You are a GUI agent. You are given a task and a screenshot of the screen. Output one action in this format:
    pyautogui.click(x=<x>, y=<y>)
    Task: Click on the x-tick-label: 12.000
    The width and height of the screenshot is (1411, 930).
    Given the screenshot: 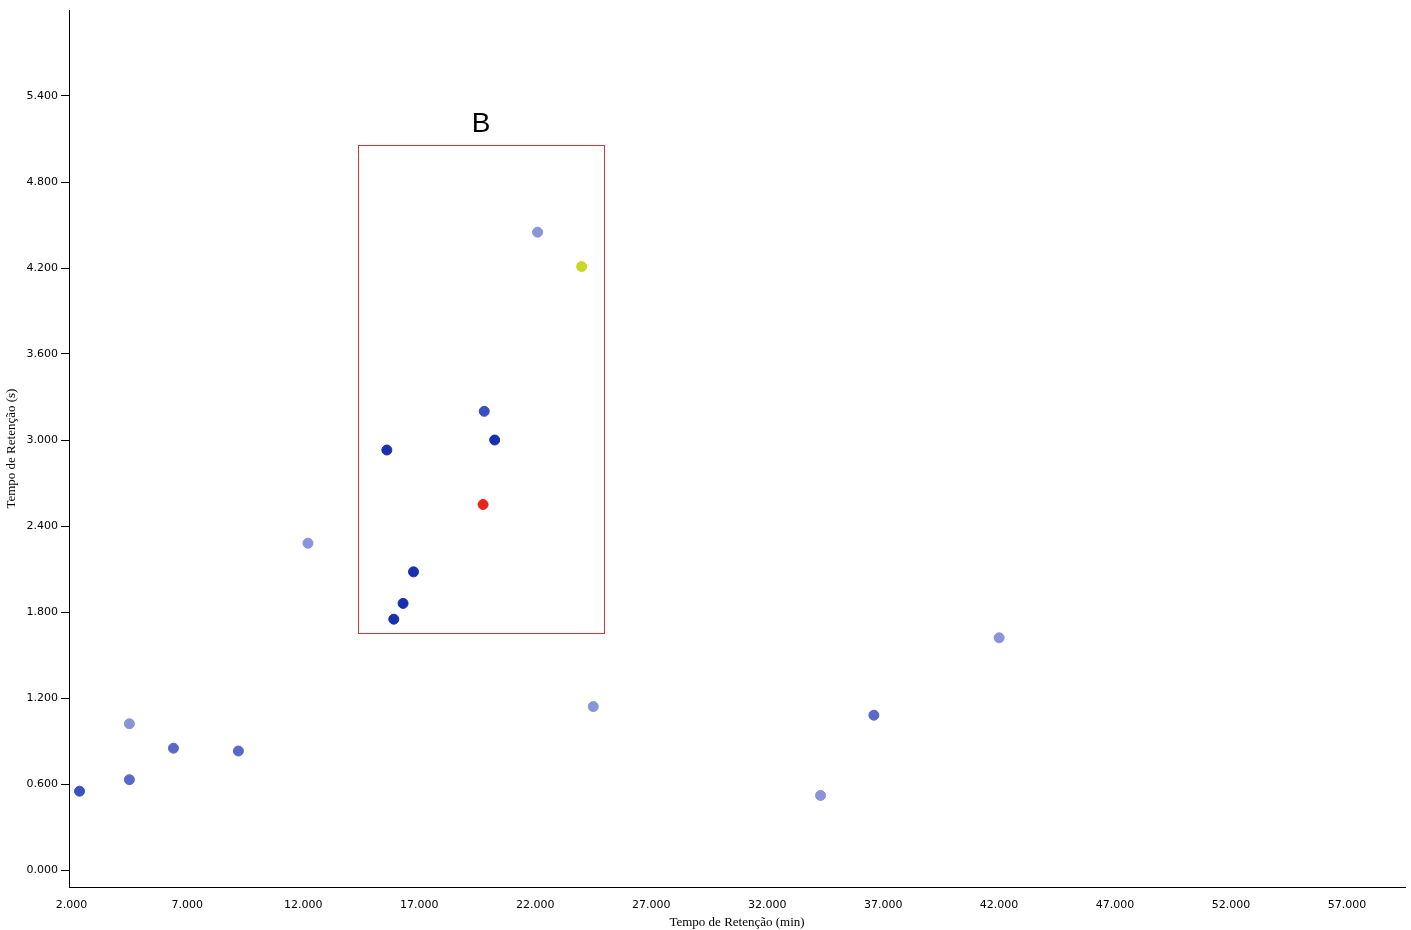 What is the action you would take?
    pyautogui.click(x=303, y=904)
    